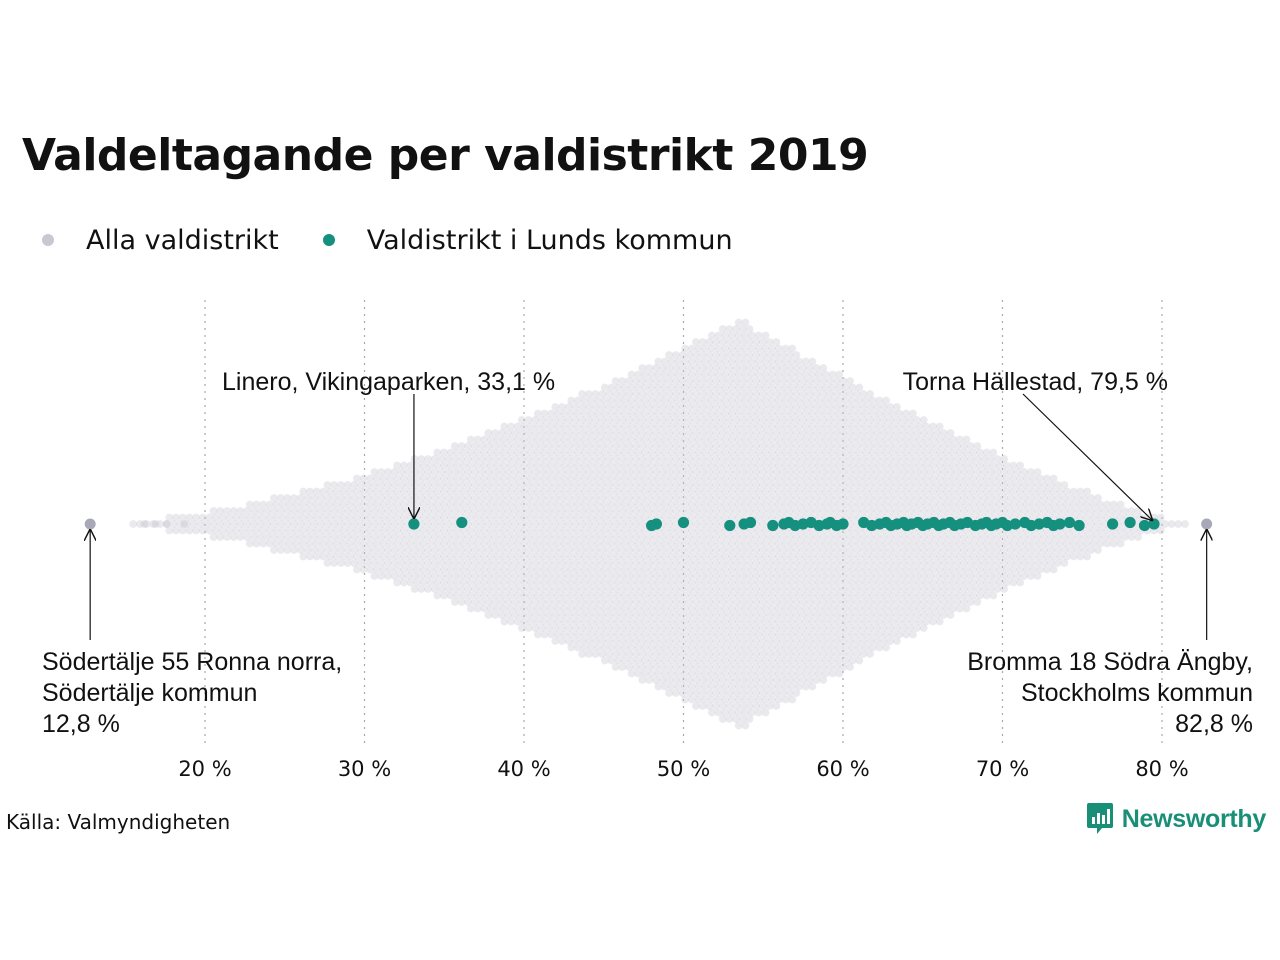 The height and width of the screenshot is (960, 1280). Describe the element at coordinates (683, 522) in the screenshot. I see `lund-district-point` at that location.